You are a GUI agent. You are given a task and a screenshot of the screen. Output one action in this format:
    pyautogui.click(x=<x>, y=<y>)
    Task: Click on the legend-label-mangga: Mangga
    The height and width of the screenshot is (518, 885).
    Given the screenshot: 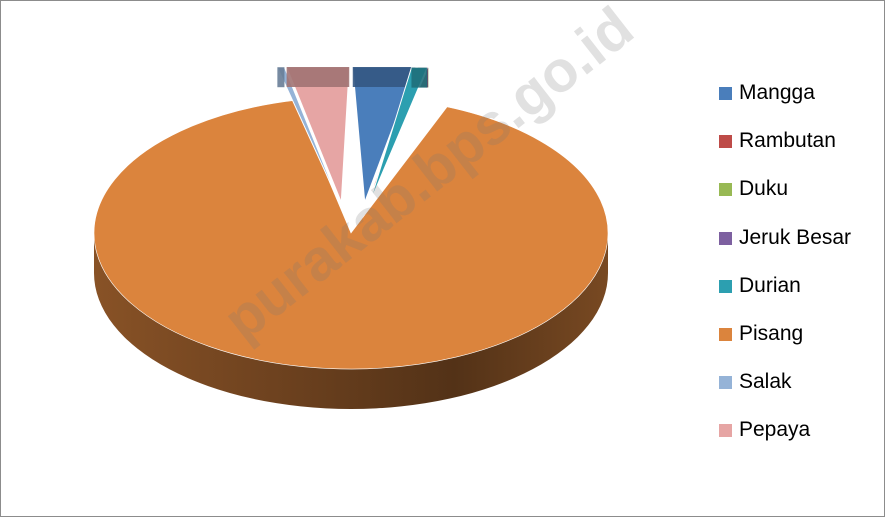 What is the action you would take?
    pyautogui.click(x=777, y=92)
    